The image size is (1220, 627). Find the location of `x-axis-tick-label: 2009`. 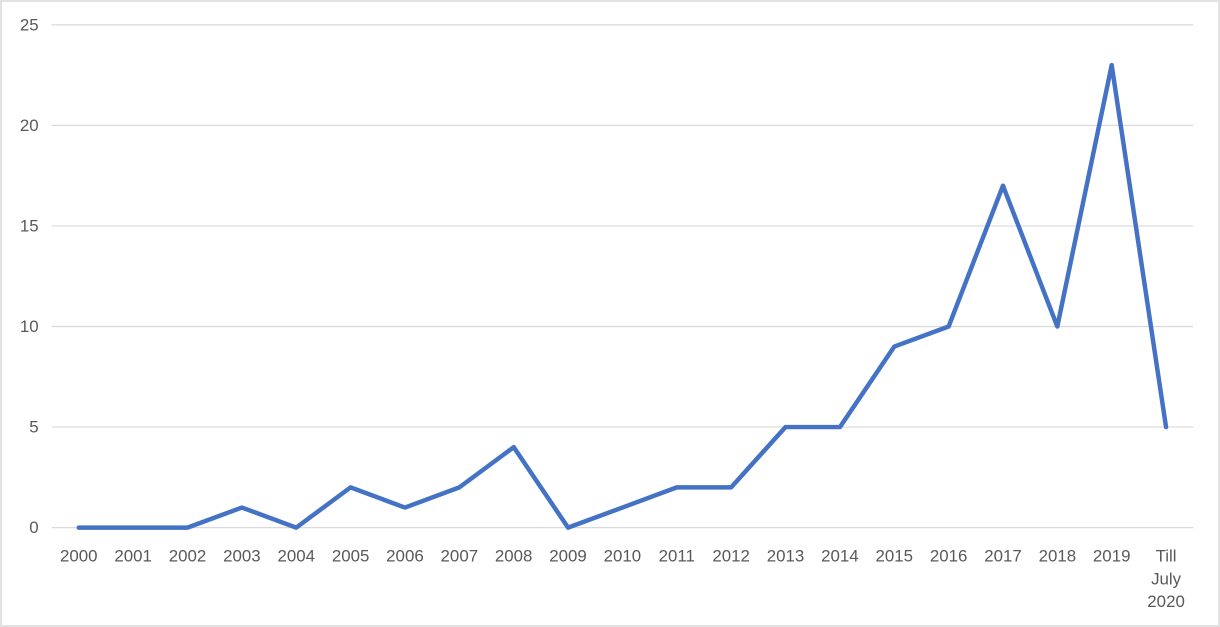

x-axis-tick-label: 2009 is located at coordinates (568, 555).